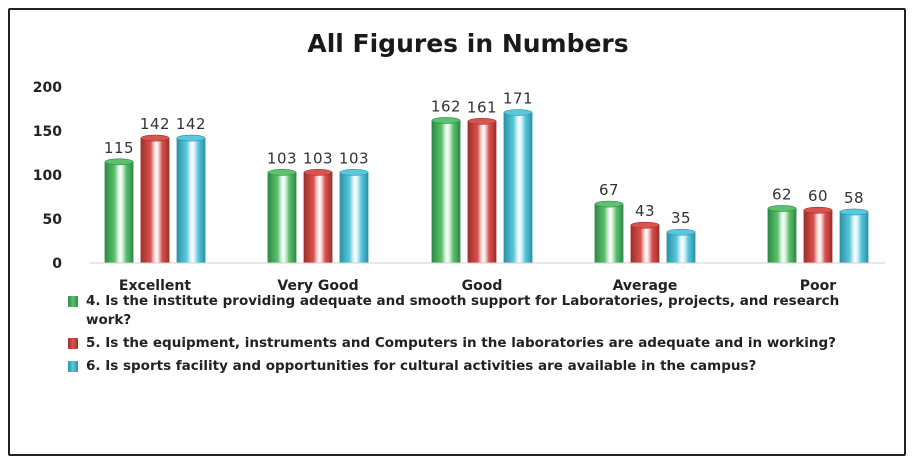 This screenshot has height=468, width=917. Describe the element at coordinates (57, 264) in the screenshot. I see `y-tick-label: 0` at that location.